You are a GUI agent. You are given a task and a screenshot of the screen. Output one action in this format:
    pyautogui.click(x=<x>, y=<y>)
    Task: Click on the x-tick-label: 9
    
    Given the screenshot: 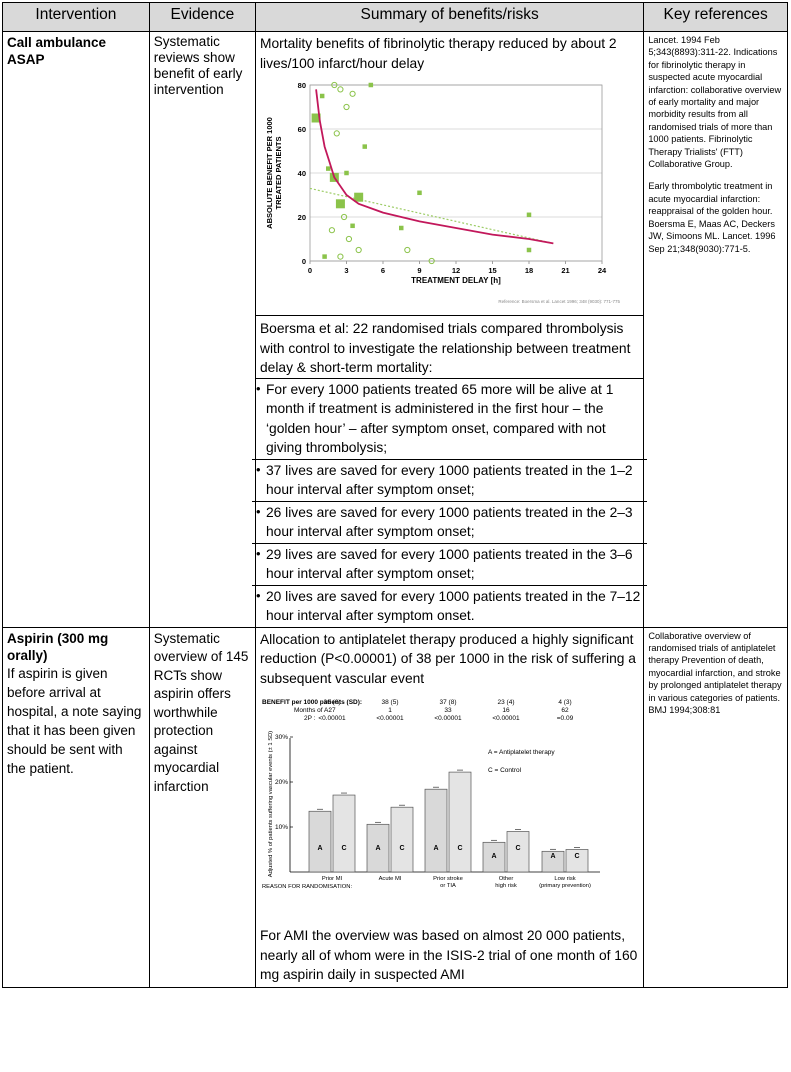 What is the action you would take?
    pyautogui.click(x=419, y=270)
    